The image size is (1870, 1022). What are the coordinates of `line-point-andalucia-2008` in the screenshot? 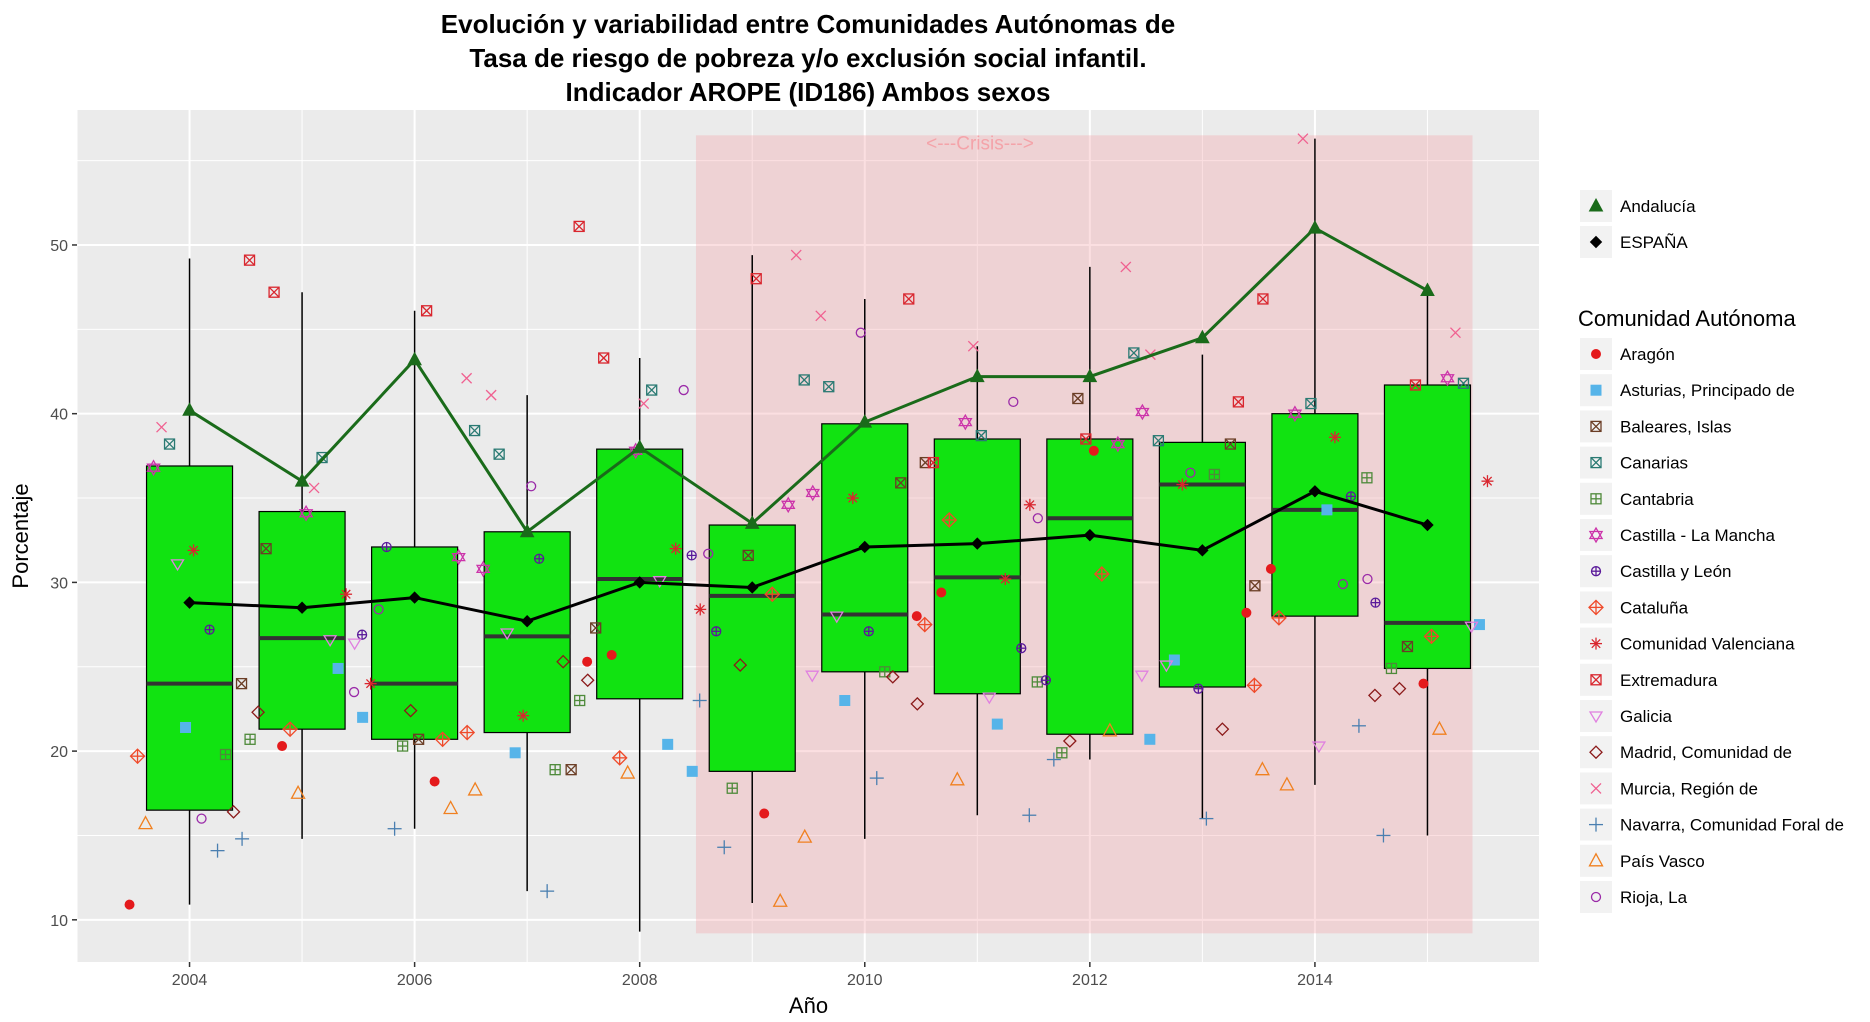 It's located at (640, 446).